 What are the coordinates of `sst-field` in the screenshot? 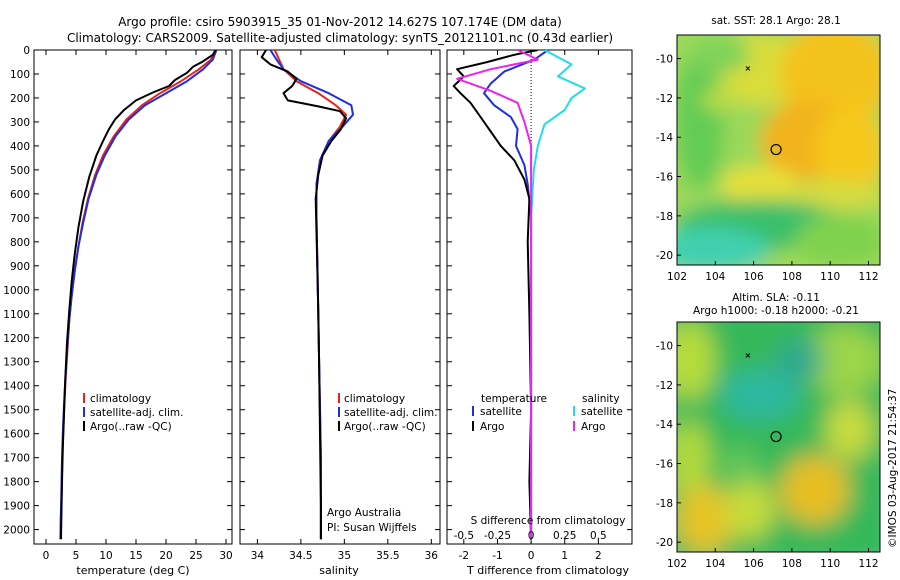 It's located at (778, 150).